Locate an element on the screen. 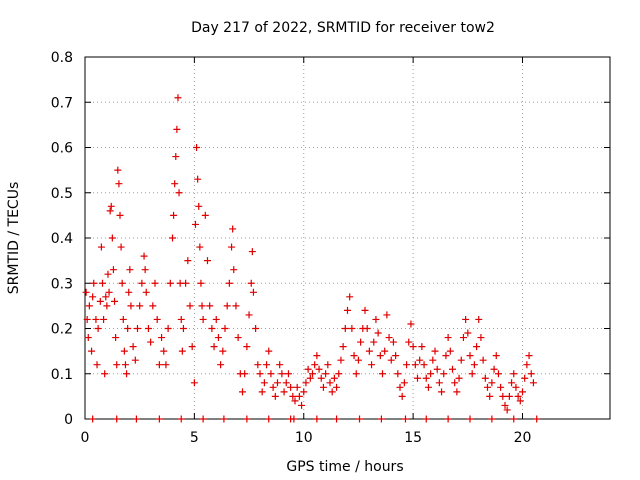  x-tick-label: 20 is located at coordinates (523, 438).